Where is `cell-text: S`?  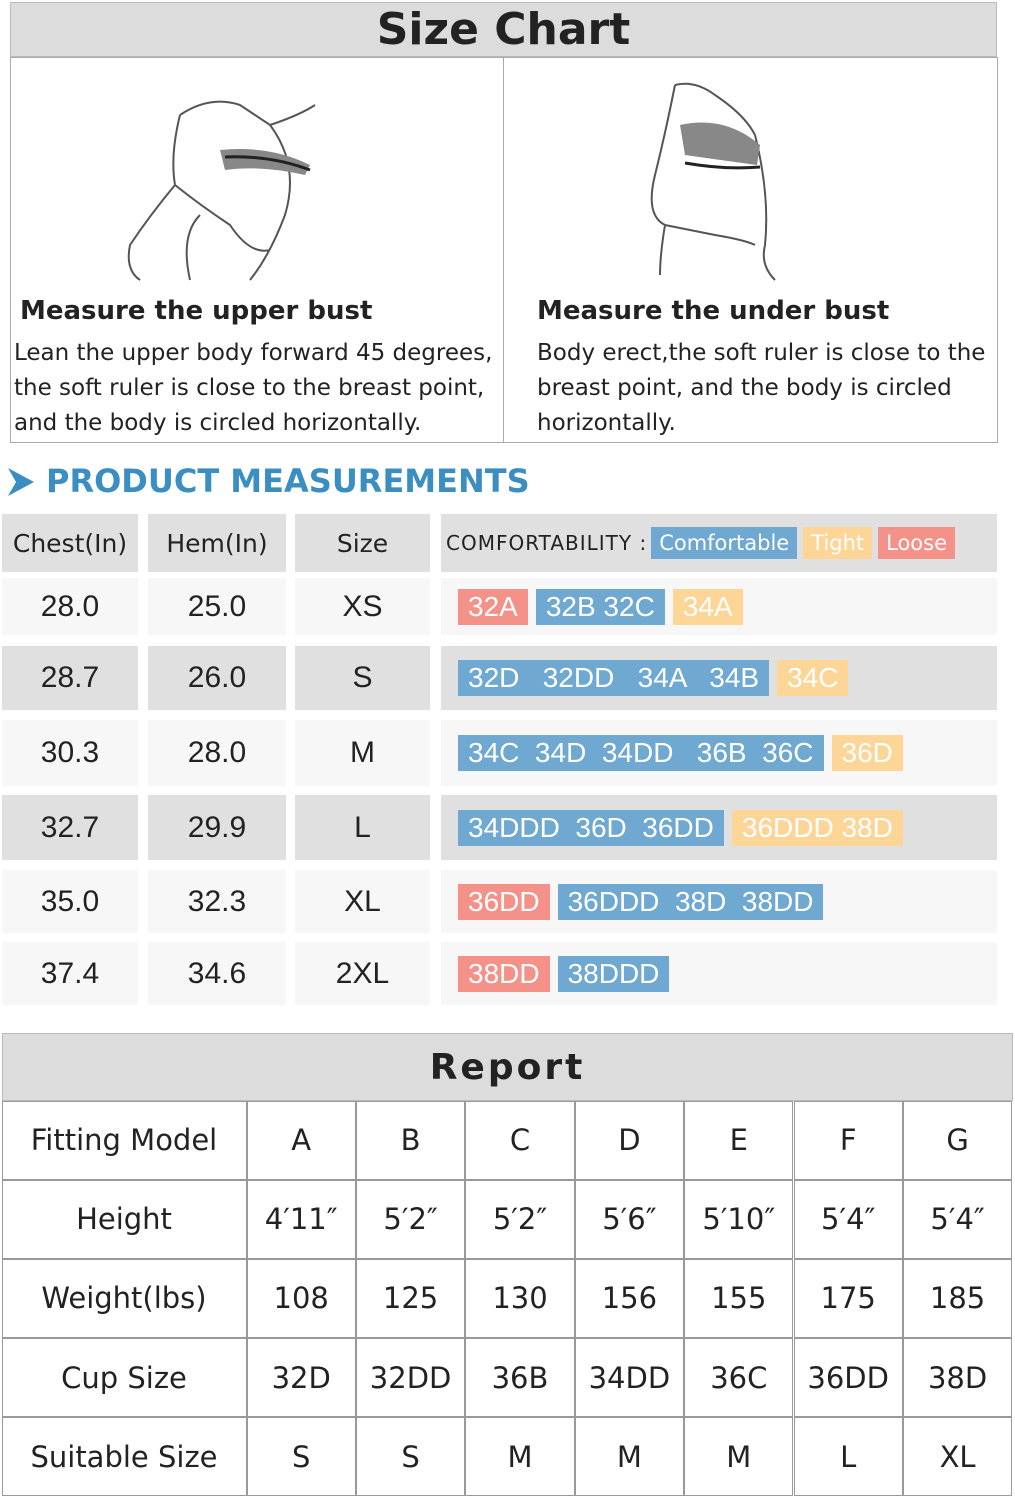
cell-text: S is located at coordinates (362, 677).